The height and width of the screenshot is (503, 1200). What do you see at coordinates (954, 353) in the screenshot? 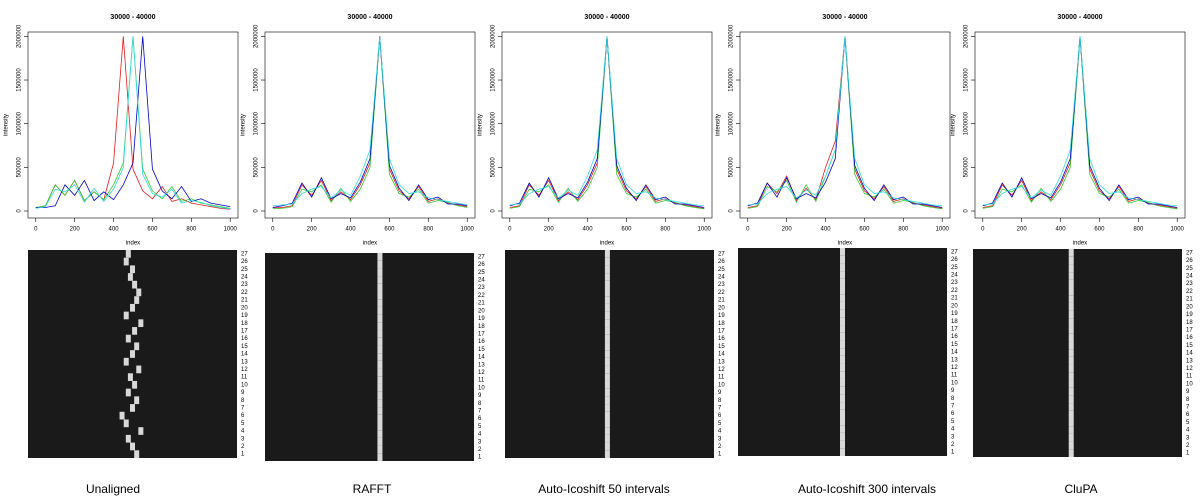
I see `row-label: 14` at bounding box center [954, 353].